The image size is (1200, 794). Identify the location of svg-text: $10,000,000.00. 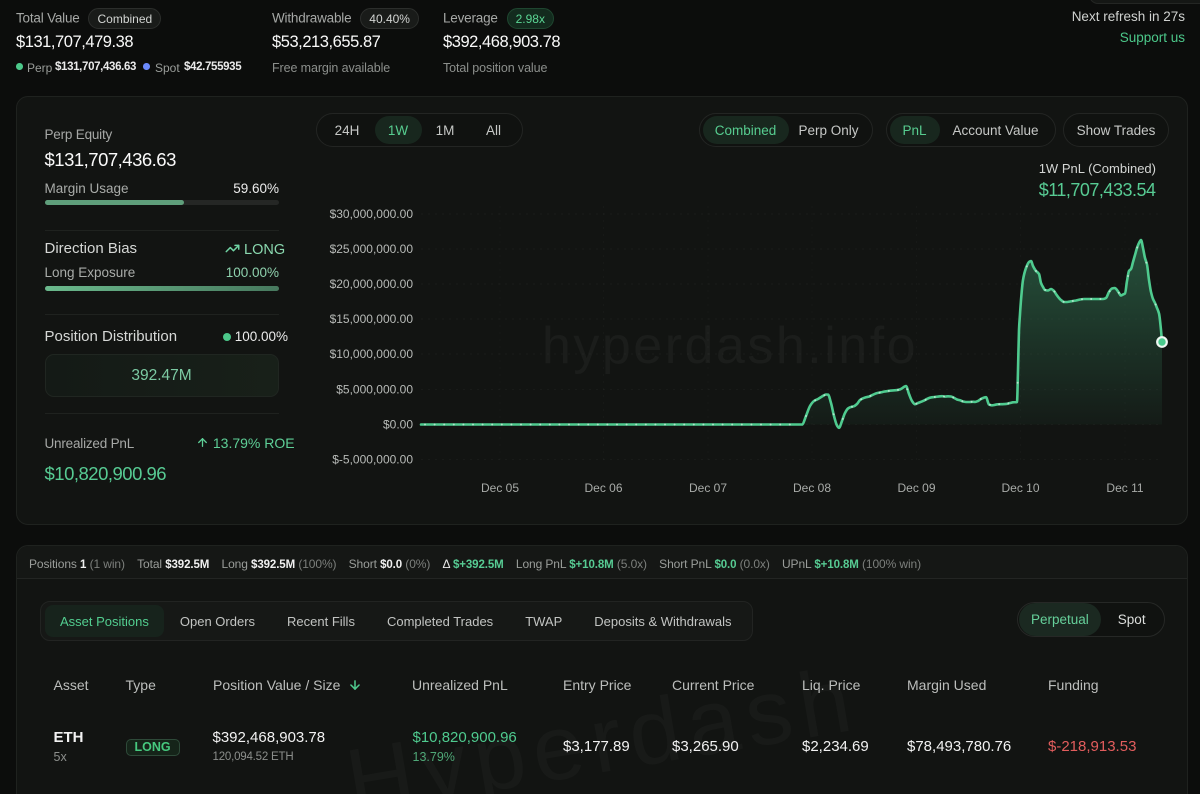
(372, 354).